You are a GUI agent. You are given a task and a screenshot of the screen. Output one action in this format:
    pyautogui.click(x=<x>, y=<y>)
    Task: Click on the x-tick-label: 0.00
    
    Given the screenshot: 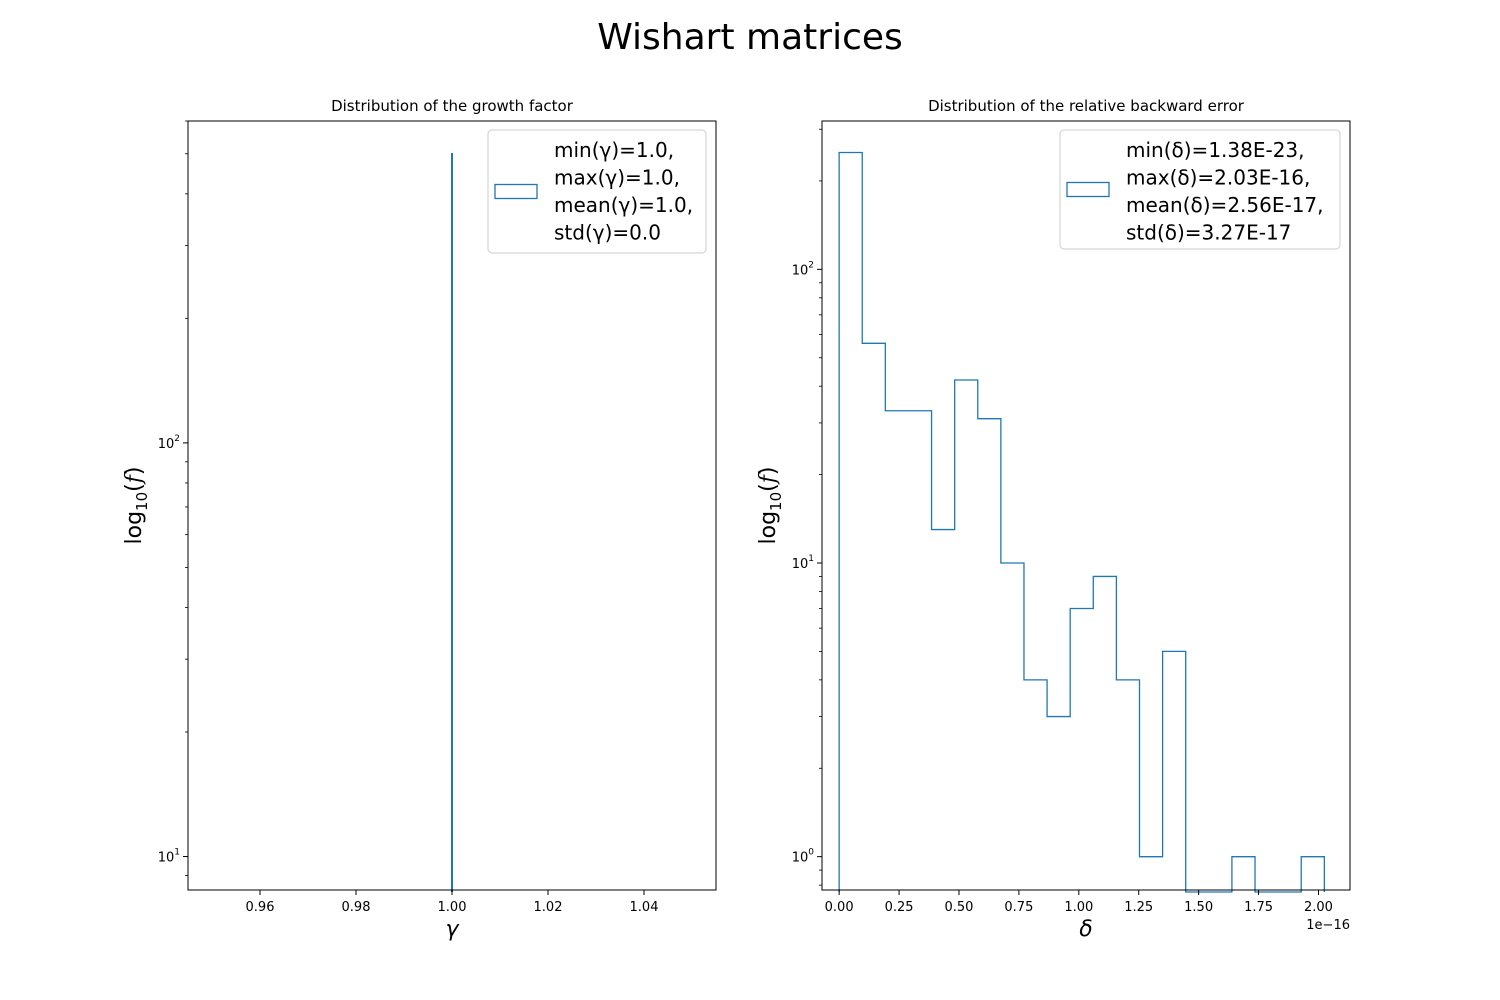 What is the action you would take?
    pyautogui.click(x=839, y=907)
    